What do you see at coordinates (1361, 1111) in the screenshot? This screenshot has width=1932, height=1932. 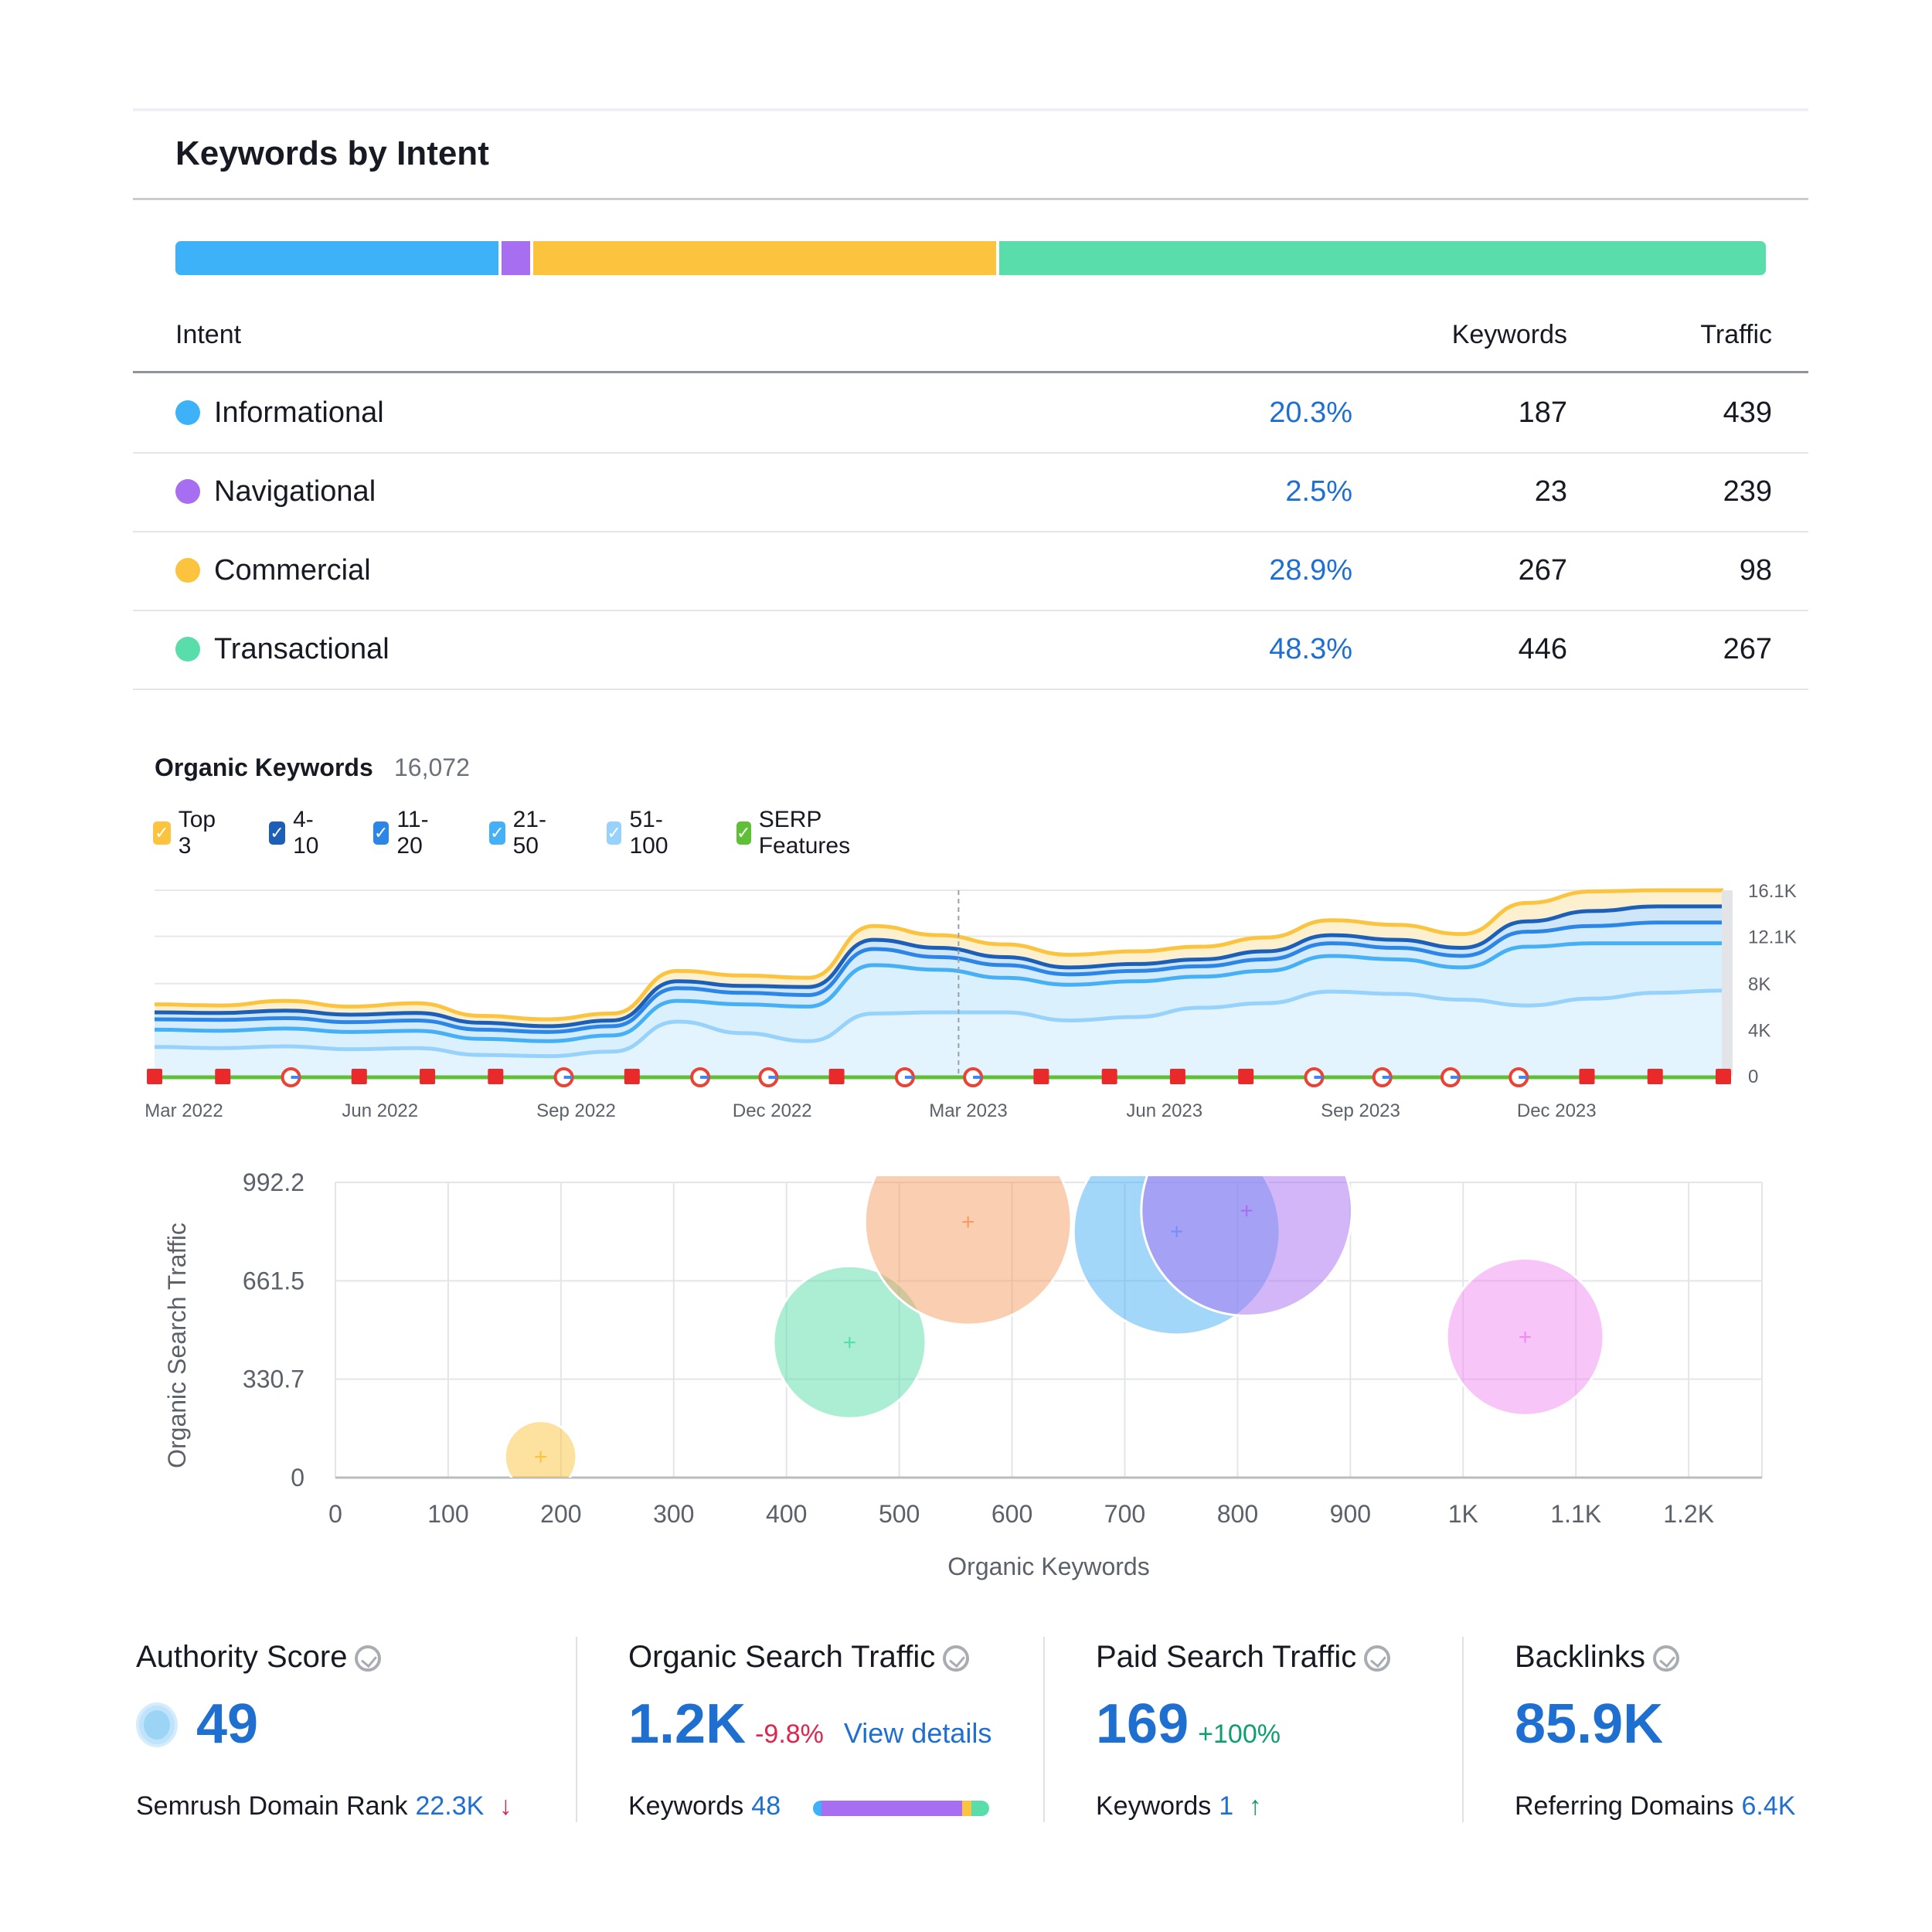 I see `x-tick-label: Sep 2023` at bounding box center [1361, 1111].